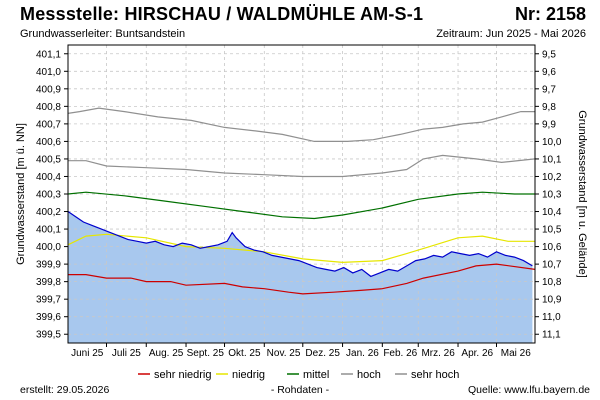 This screenshot has width=600, height=400. Describe the element at coordinates (316, 375) in the screenshot. I see `legend-label: mittel` at that location.